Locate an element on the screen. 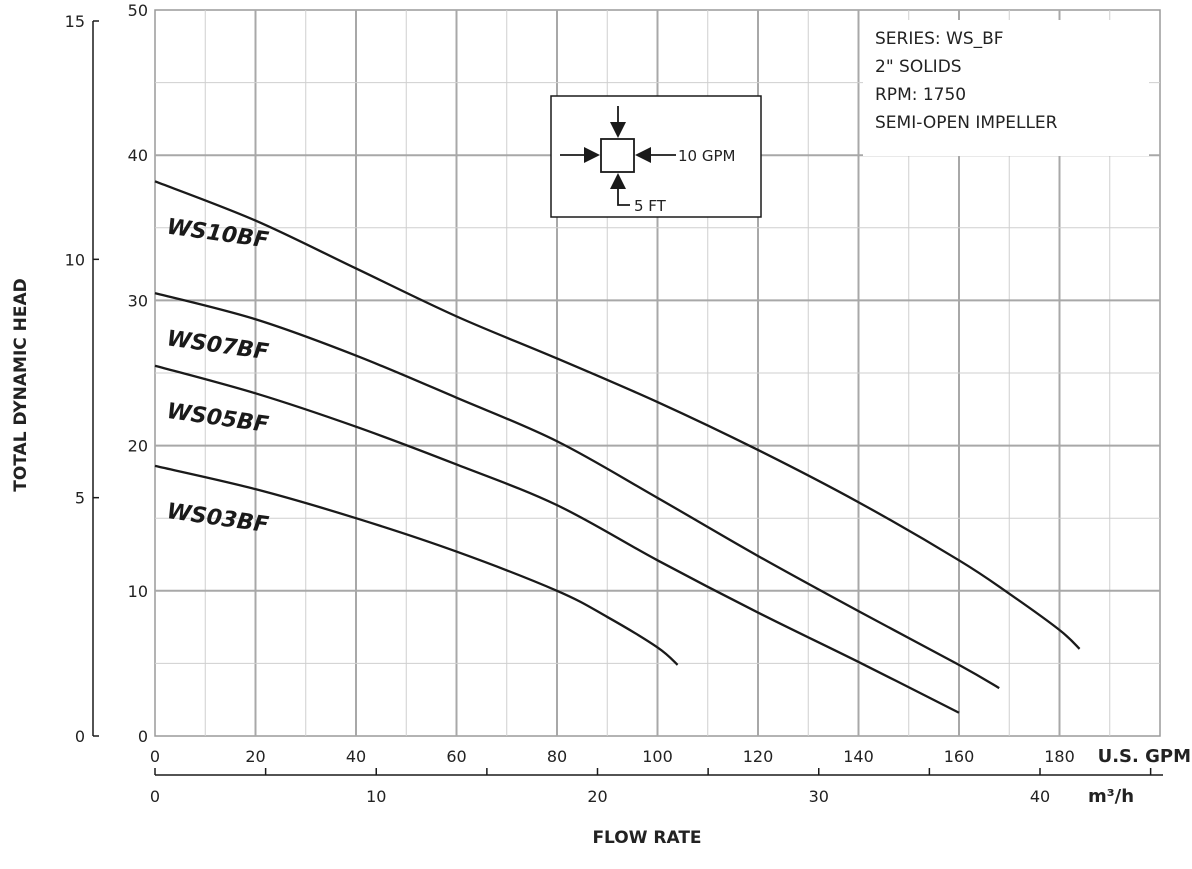  arrow-up-icon is located at coordinates (618, 181).